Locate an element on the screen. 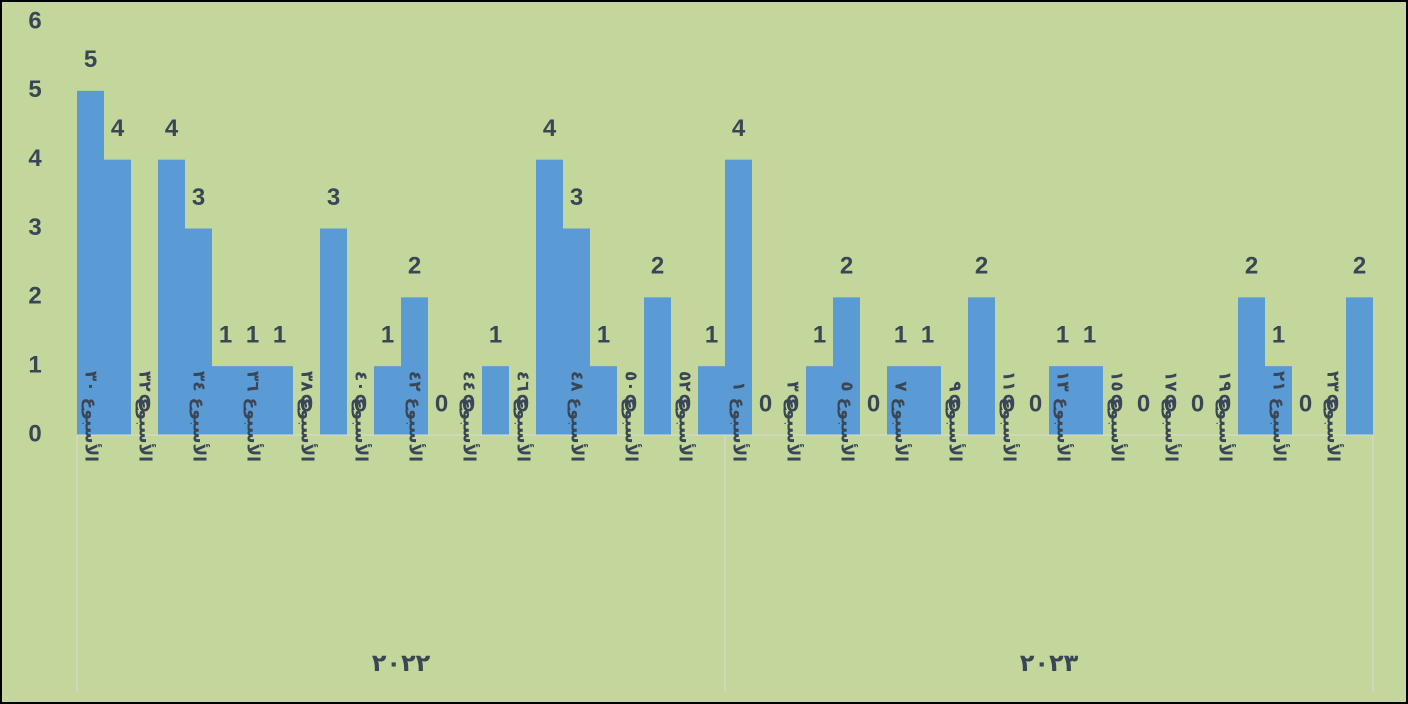 This screenshot has width=1408, height=704. x-tick-label: الأسبوع ٤٠ is located at coordinates (361, 416).